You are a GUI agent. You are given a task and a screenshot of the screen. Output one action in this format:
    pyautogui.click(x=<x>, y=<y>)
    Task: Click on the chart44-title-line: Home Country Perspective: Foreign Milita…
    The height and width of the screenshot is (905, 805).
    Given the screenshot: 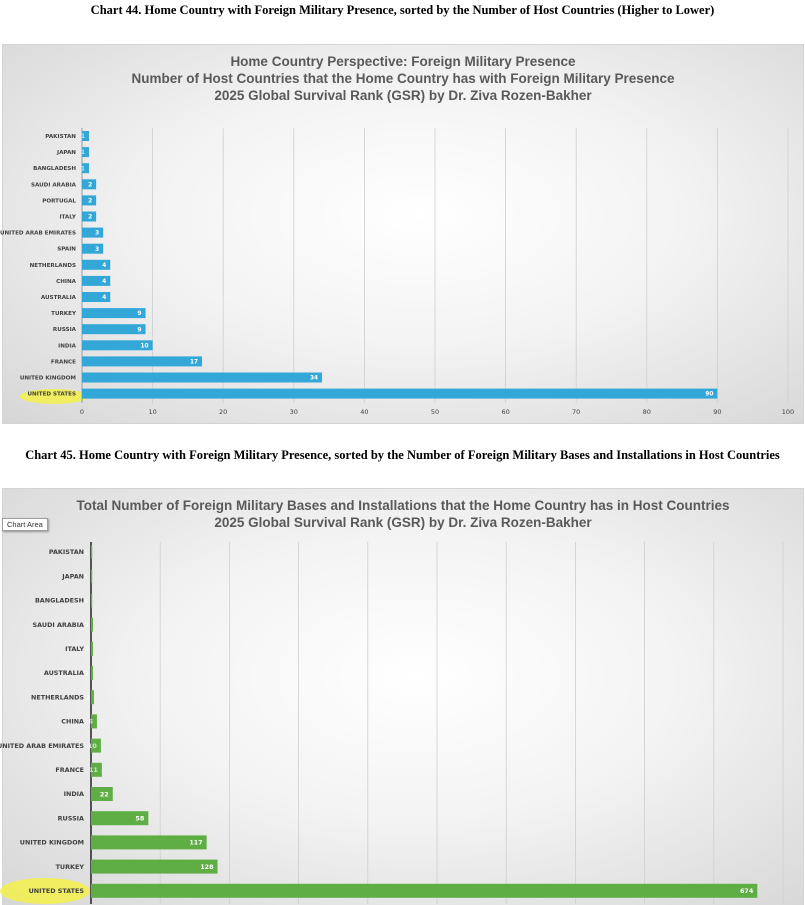 What is the action you would take?
    pyautogui.click(x=403, y=61)
    